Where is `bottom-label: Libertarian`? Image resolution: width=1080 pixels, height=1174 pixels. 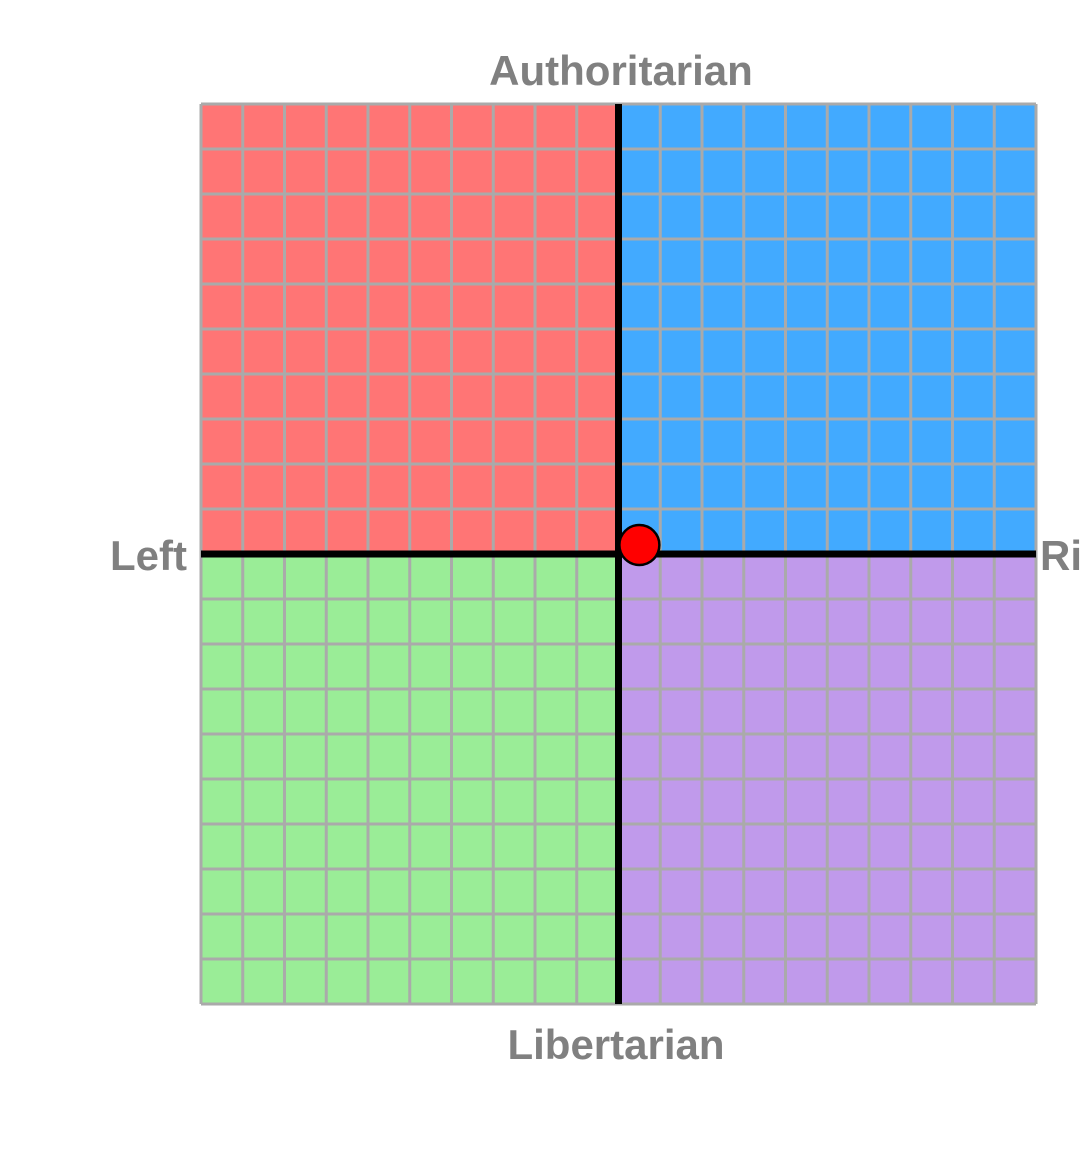 bottom-label: Libertarian is located at coordinates (615, 1044).